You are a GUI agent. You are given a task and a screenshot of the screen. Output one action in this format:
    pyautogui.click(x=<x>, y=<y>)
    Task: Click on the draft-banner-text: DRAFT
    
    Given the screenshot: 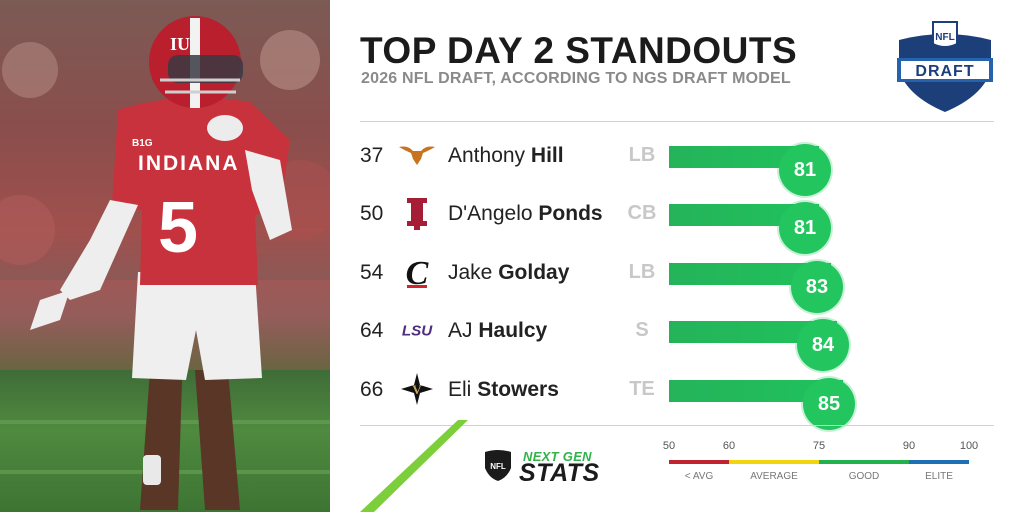 What is the action you would take?
    pyautogui.click(x=944, y=71)
    